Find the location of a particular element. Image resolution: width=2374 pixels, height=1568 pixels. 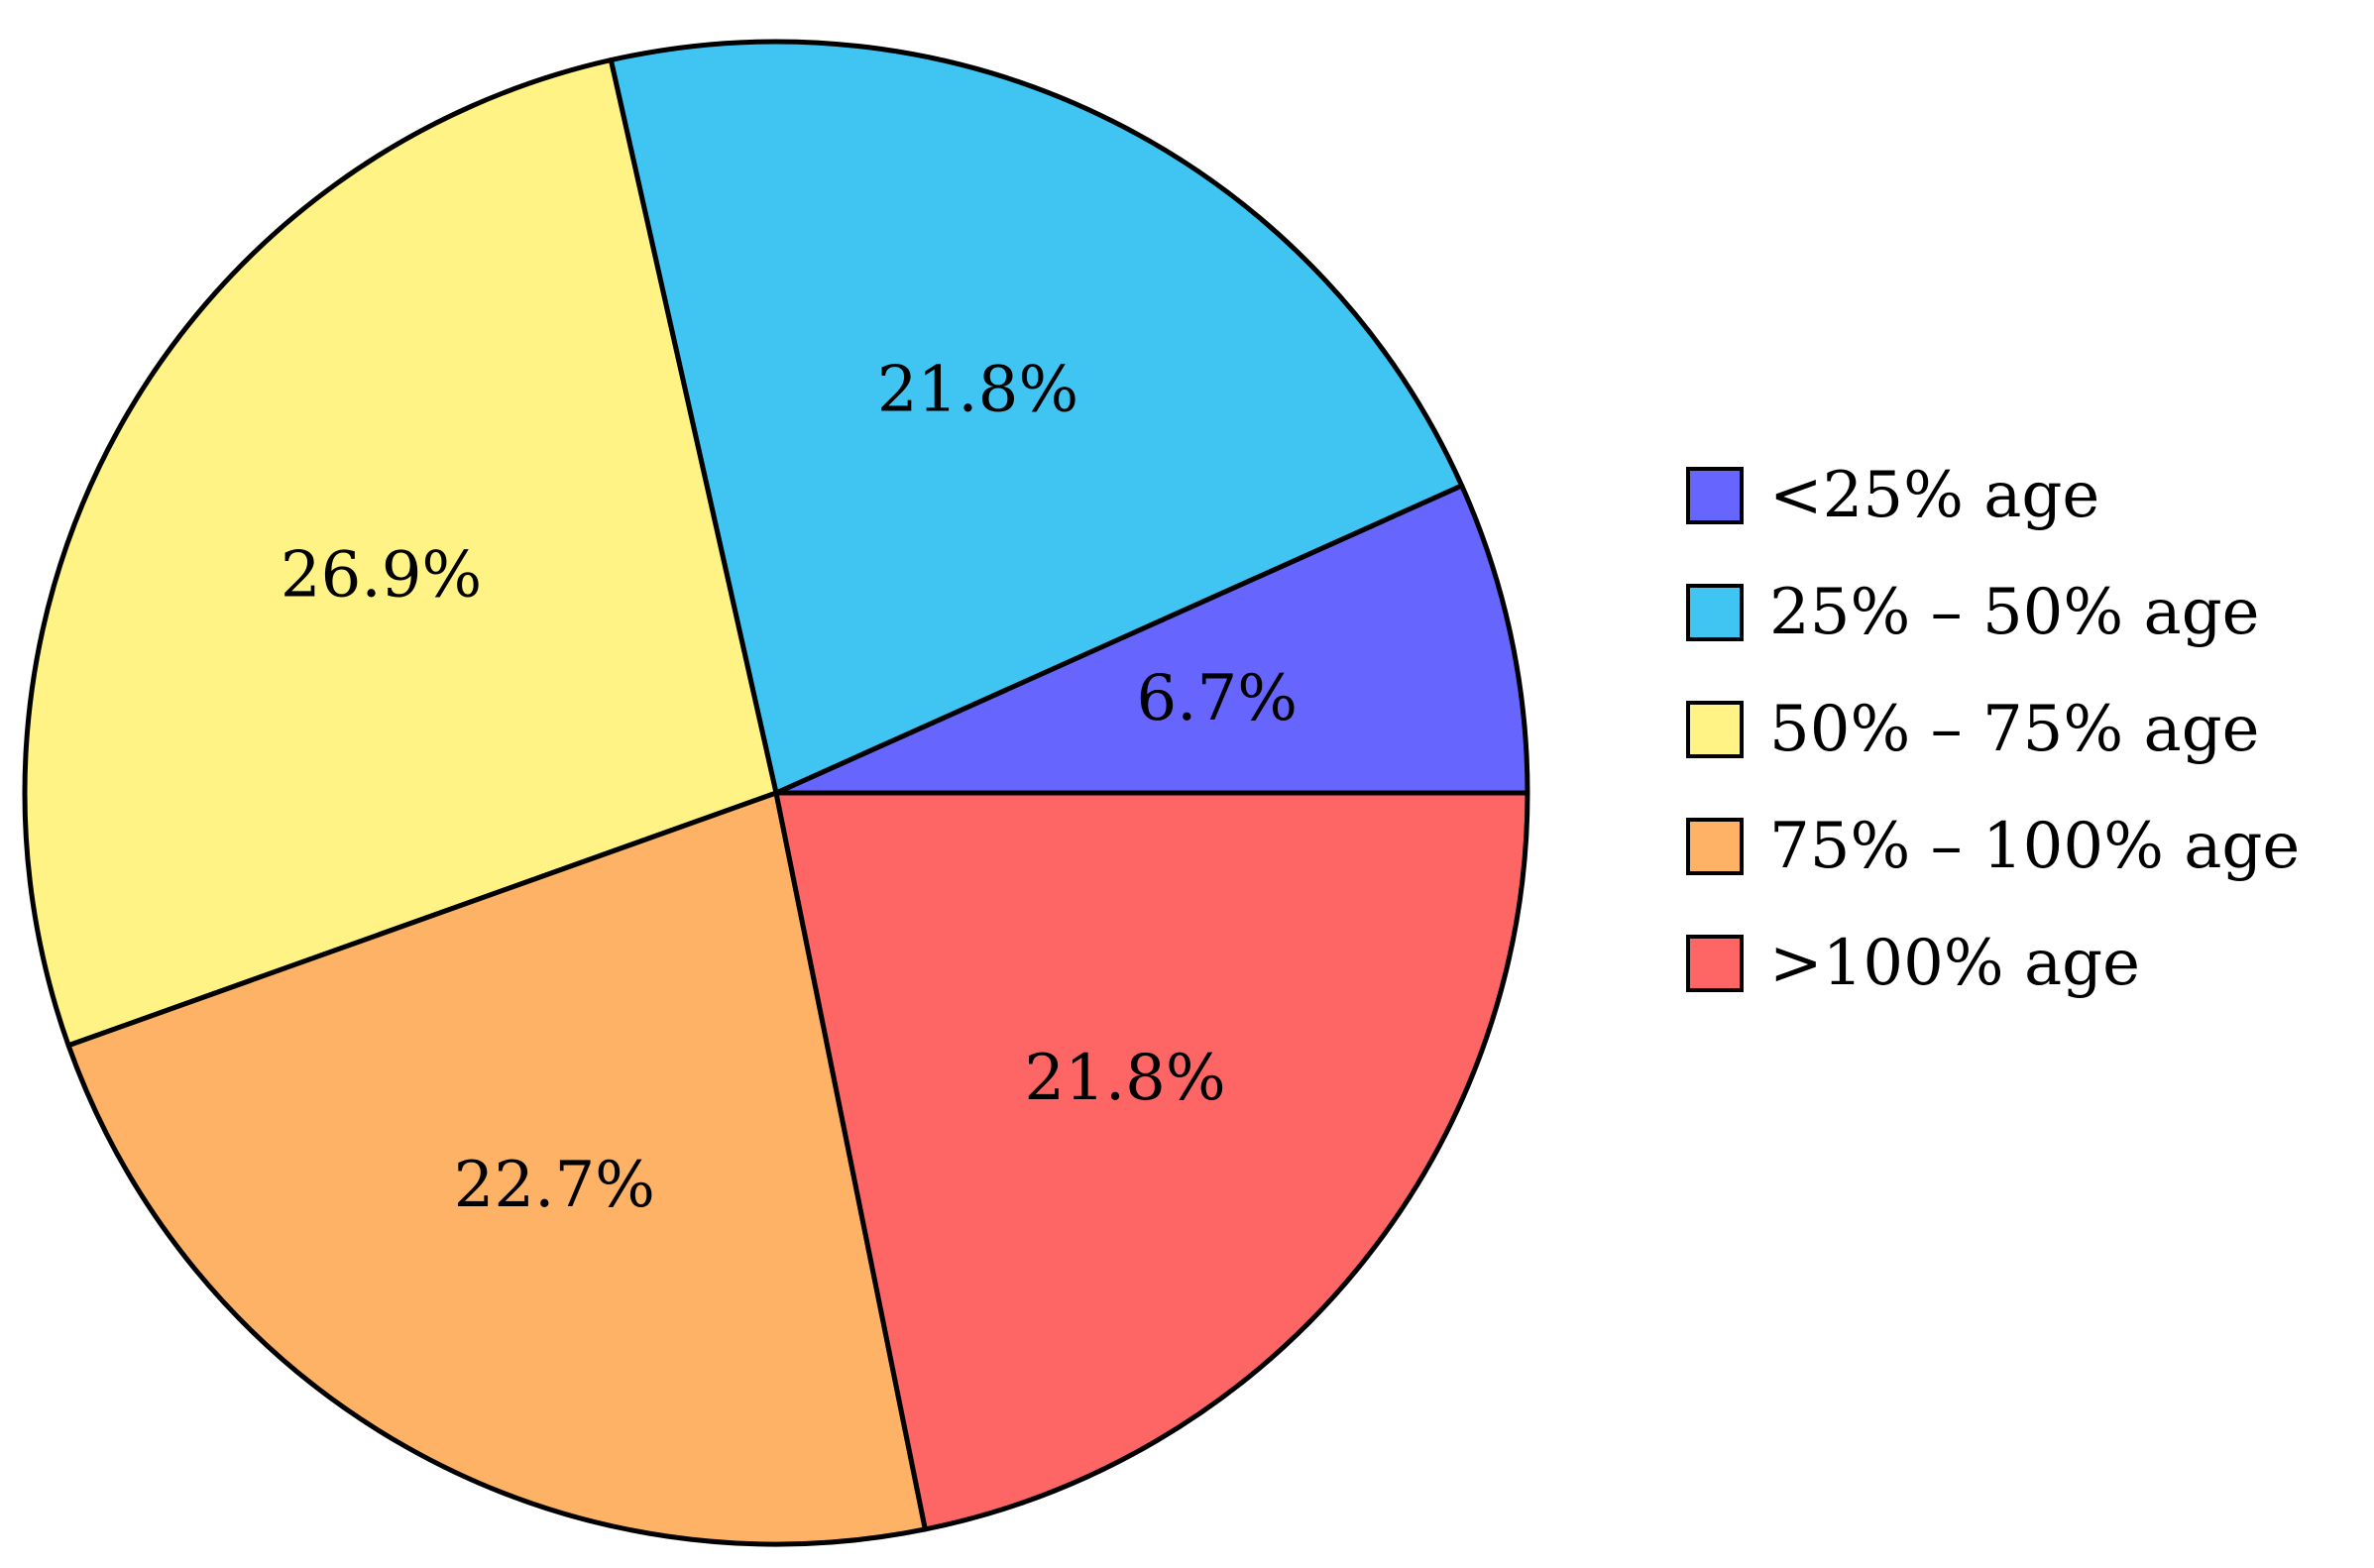

legend-item: 50% – 75% age is located at coordinates (1973, 729).